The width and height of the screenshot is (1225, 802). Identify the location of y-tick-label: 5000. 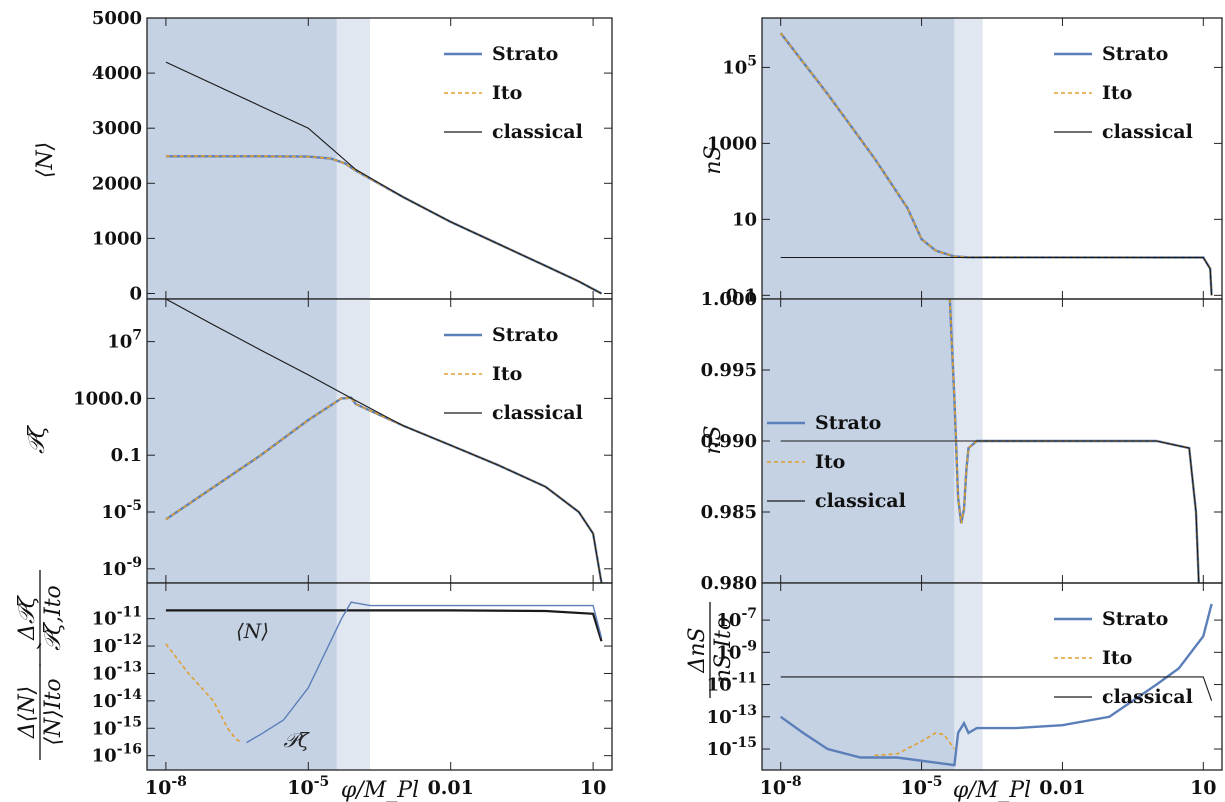
(117, 18).